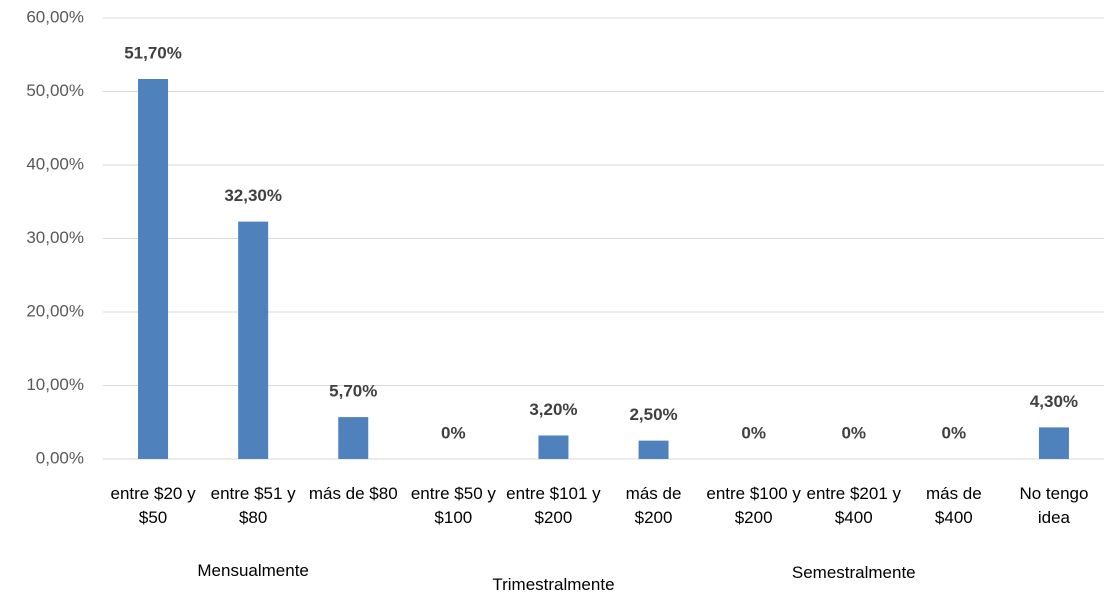  I want to click on x-tick-label: más de $80, so click(353, 493).